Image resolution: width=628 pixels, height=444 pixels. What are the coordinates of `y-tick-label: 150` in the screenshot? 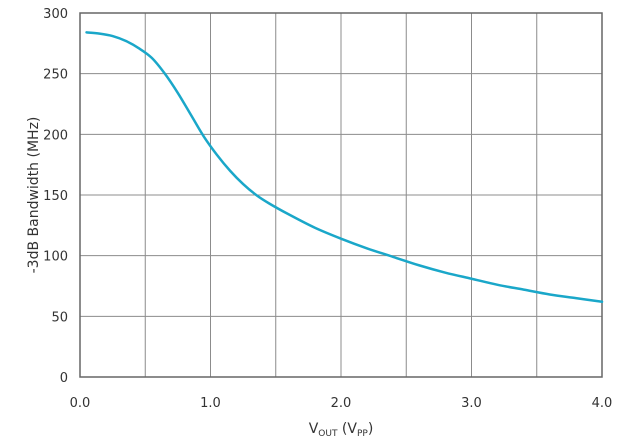 It's located at (55, 196).